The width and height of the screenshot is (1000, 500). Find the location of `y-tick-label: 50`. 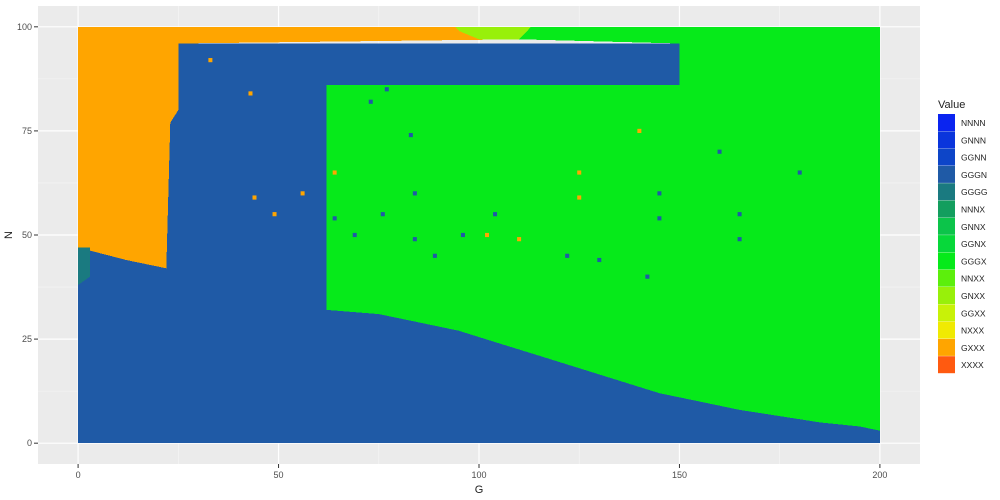

y-tick-label: 50 is located at coordinates (27, 235).